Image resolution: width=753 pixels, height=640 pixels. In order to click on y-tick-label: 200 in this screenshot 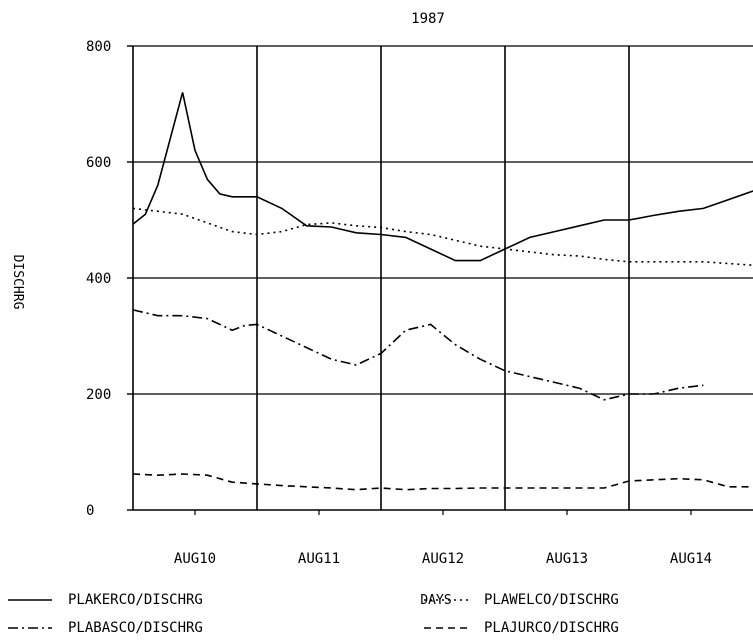, I will do `click(98, 395)`.